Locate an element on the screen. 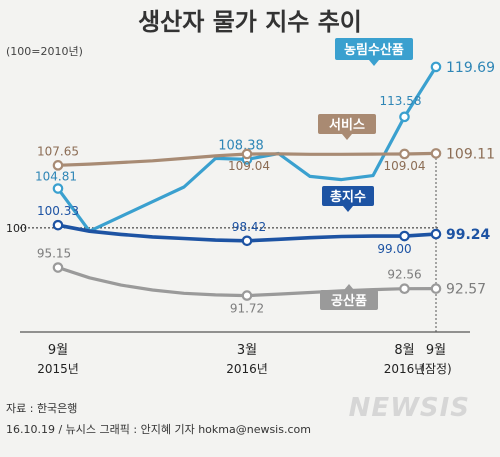 The height and width of the screenshot is (457, 500). data-label: 92.56 is located at coordinates (404, 275).